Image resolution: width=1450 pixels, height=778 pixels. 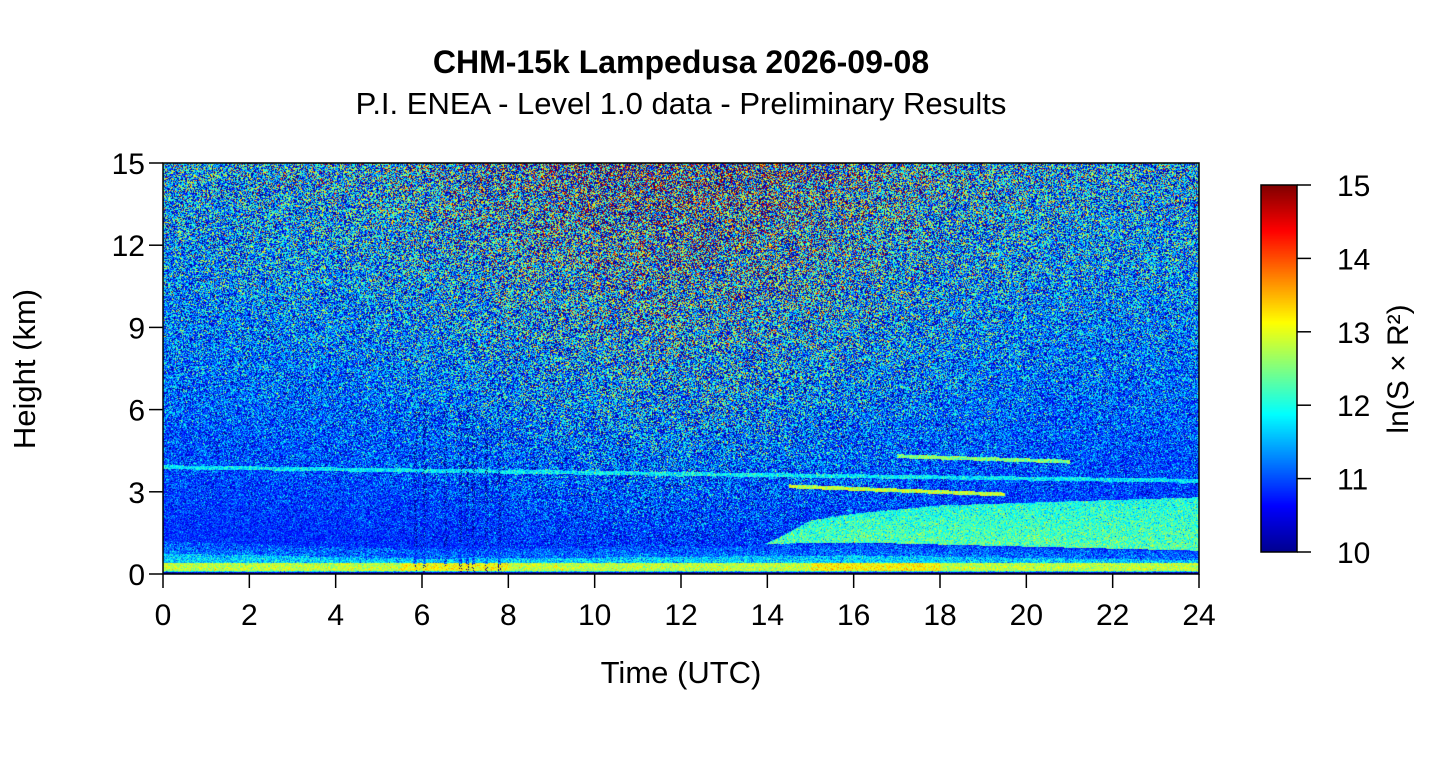 What do you see at coordinates (128, 164) in the screenshot?
I see `y-tick-label: 15` at bounding box center [128, 164].